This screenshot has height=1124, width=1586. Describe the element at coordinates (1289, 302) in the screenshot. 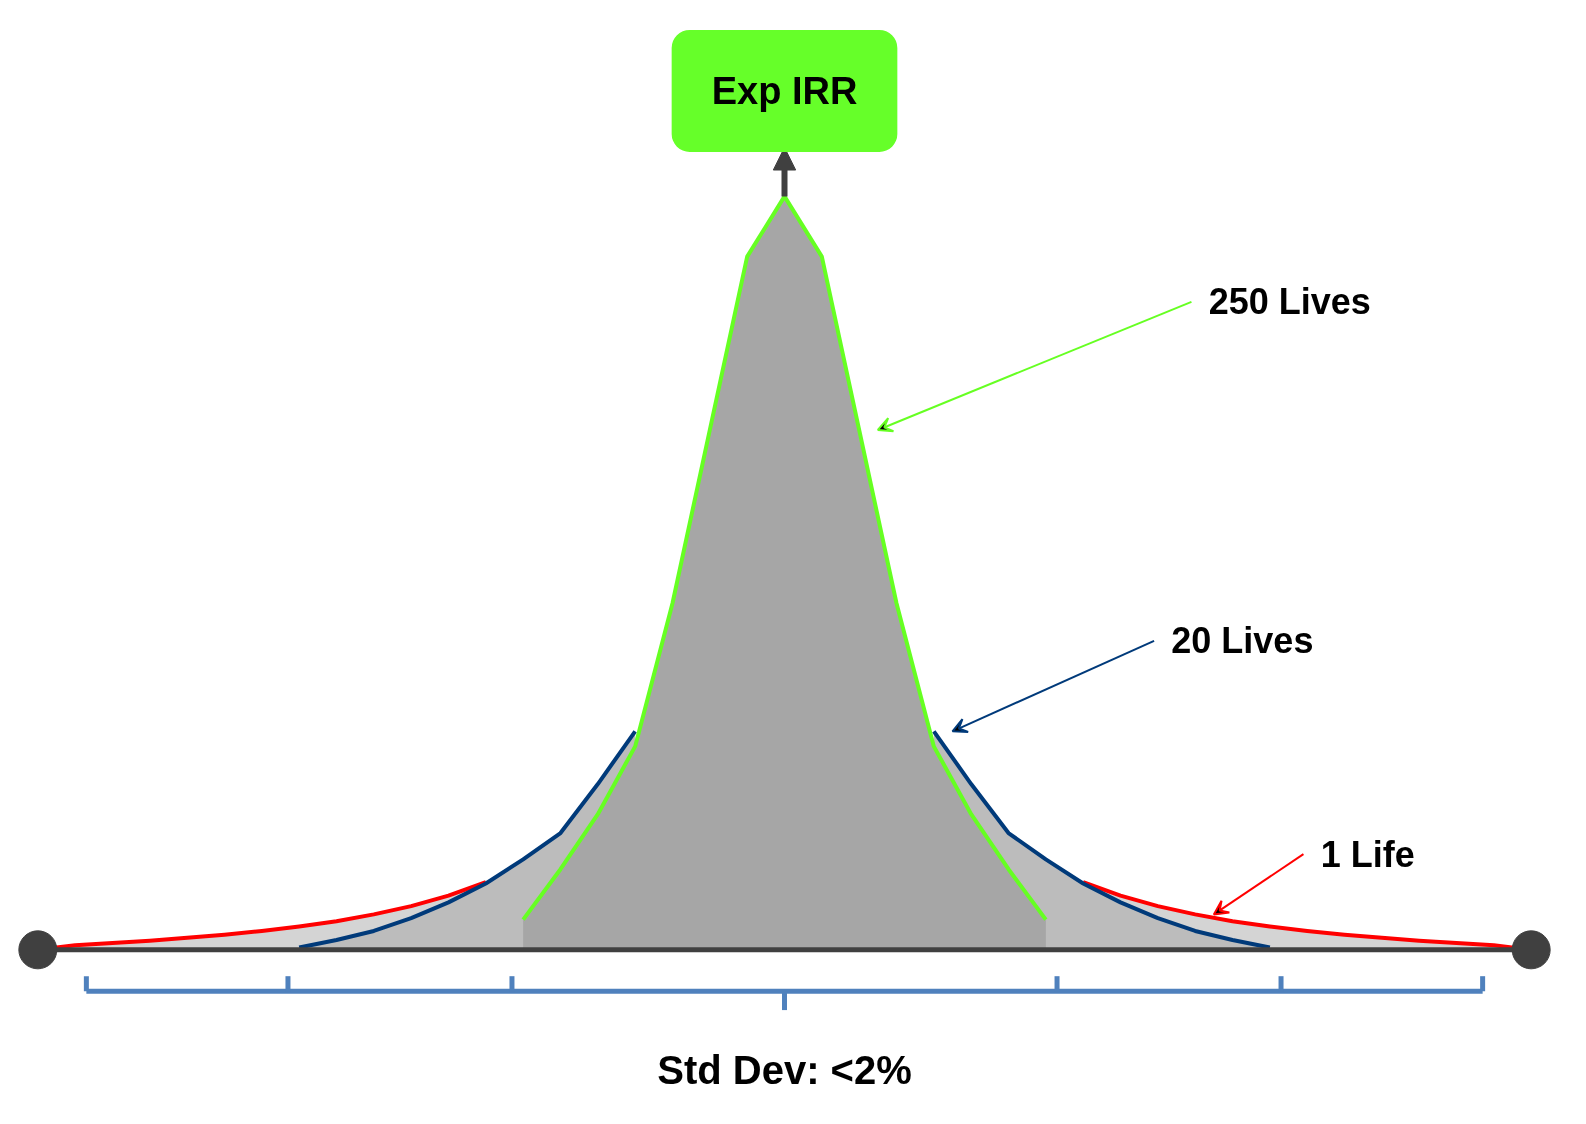

I see `text: 250 Lives` at that location.